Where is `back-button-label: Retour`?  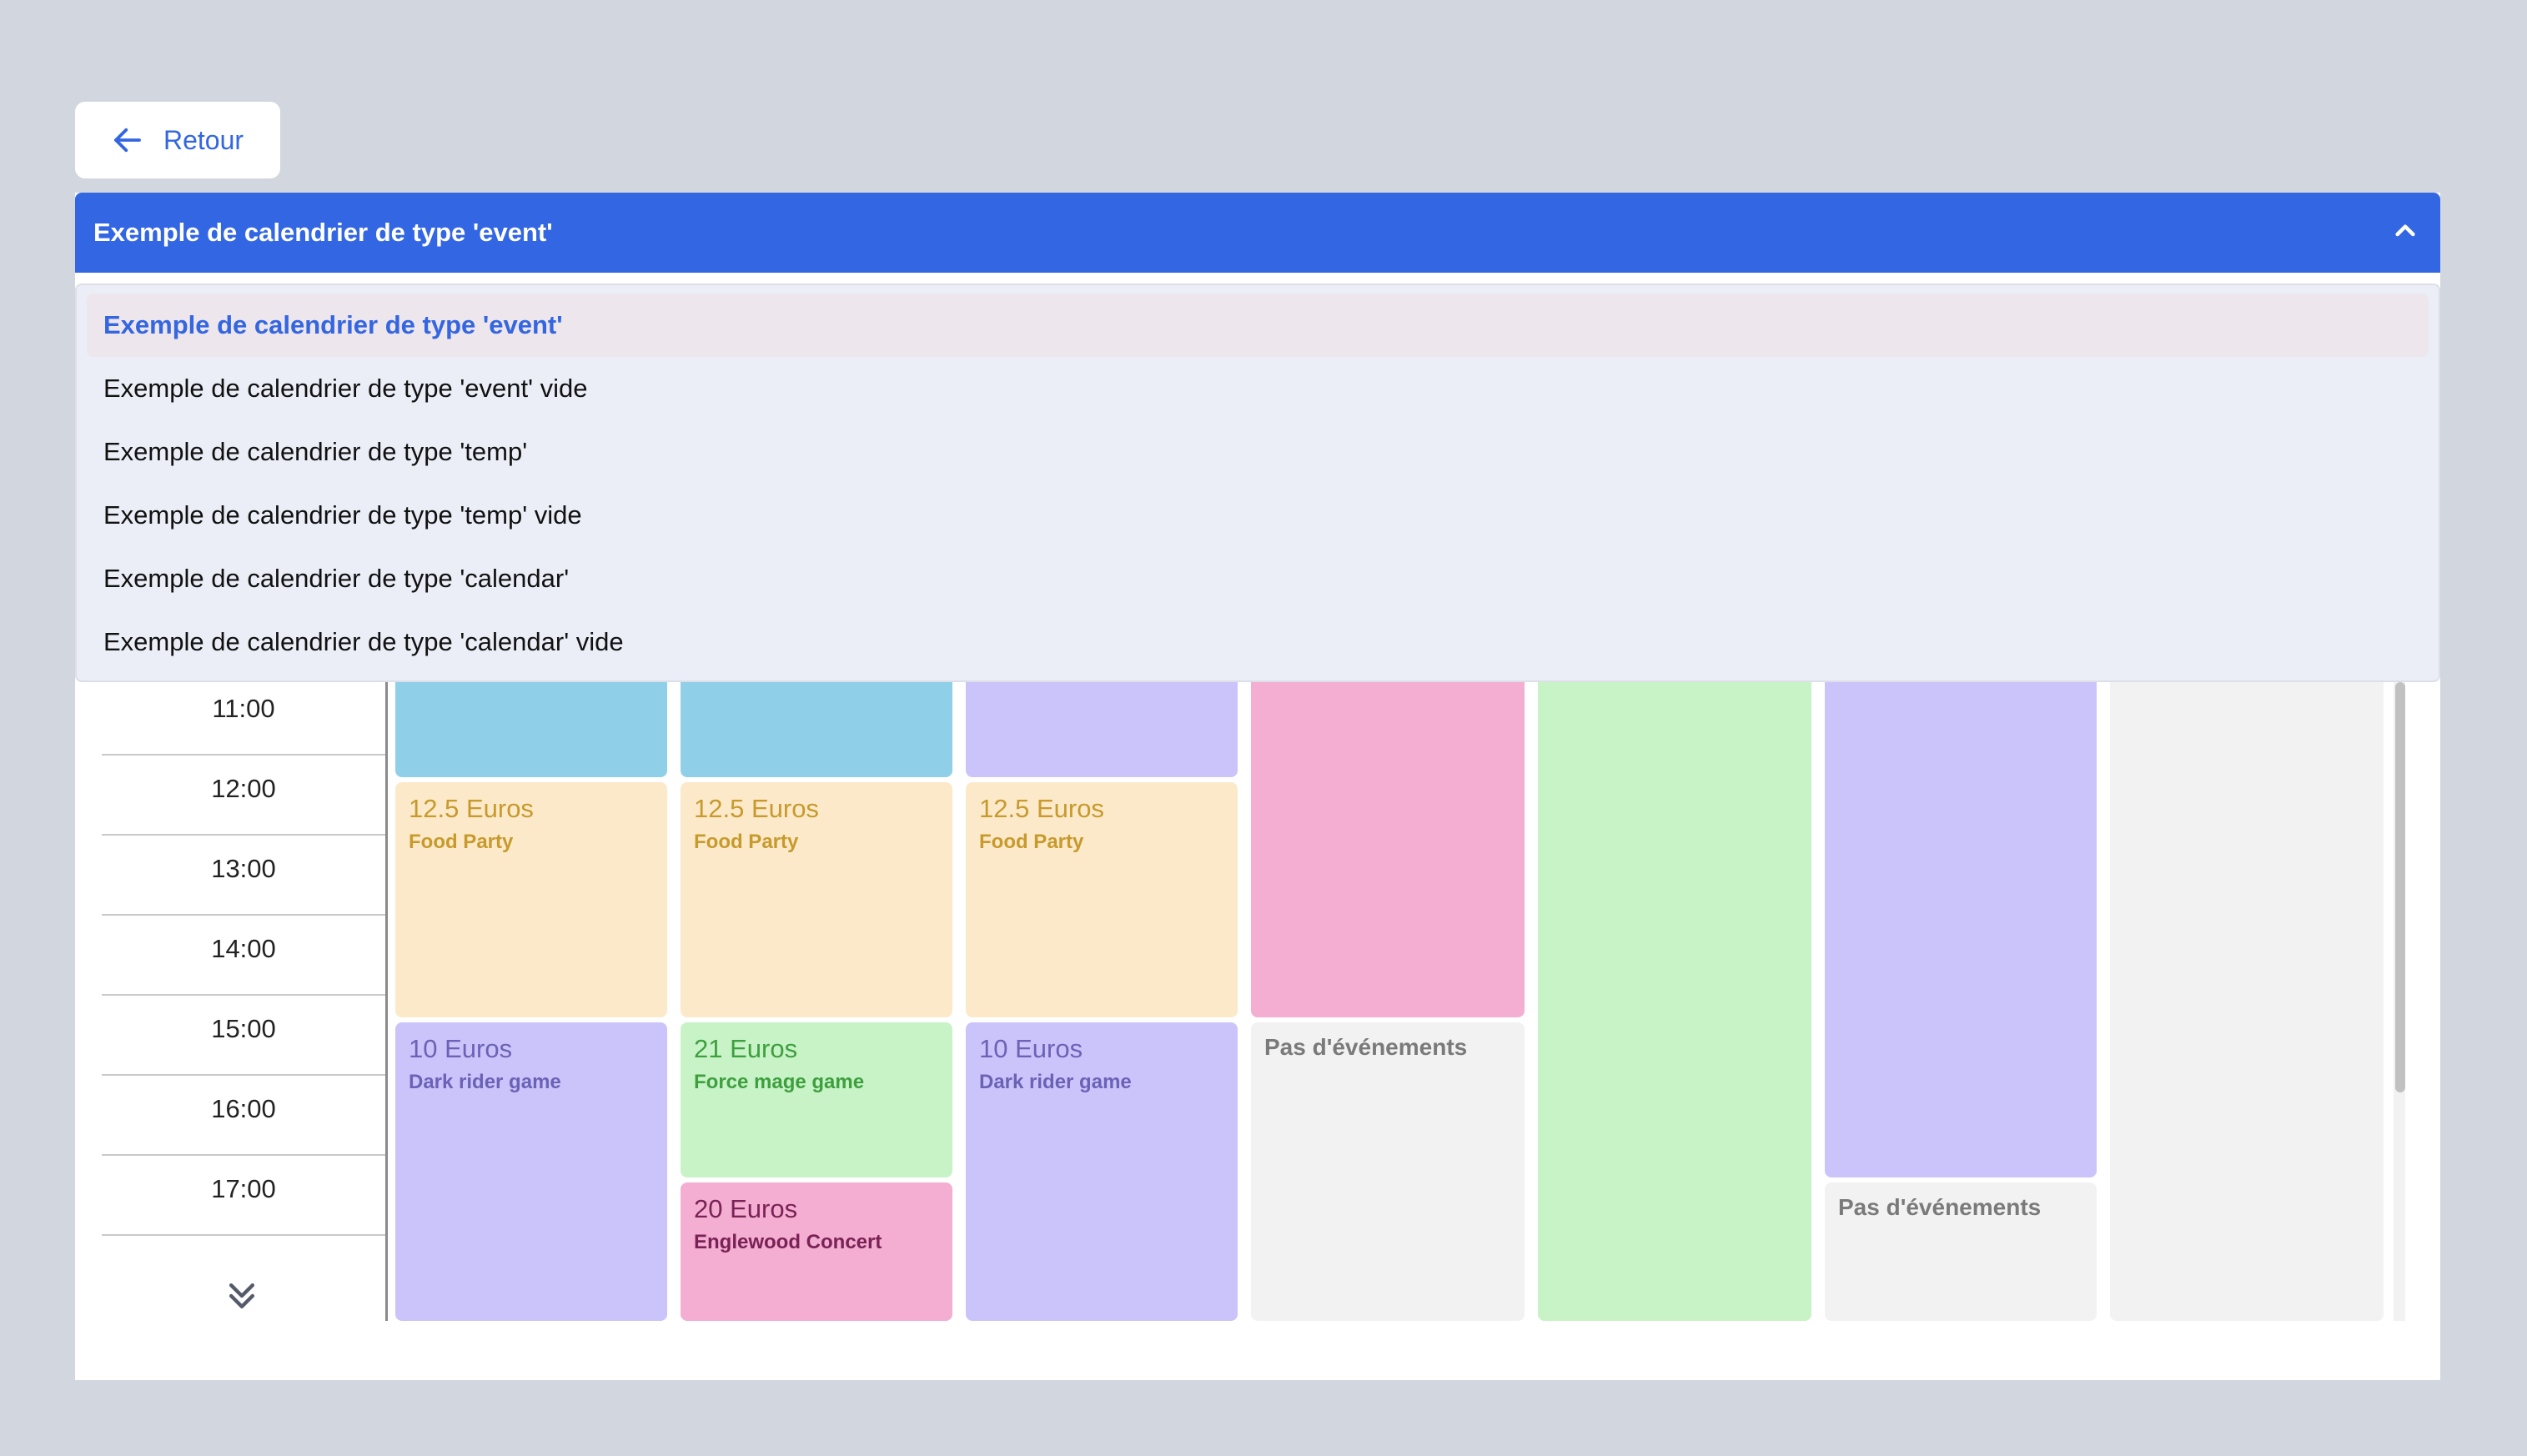
back-button-label: Retour is located at coordinates (203, 139).